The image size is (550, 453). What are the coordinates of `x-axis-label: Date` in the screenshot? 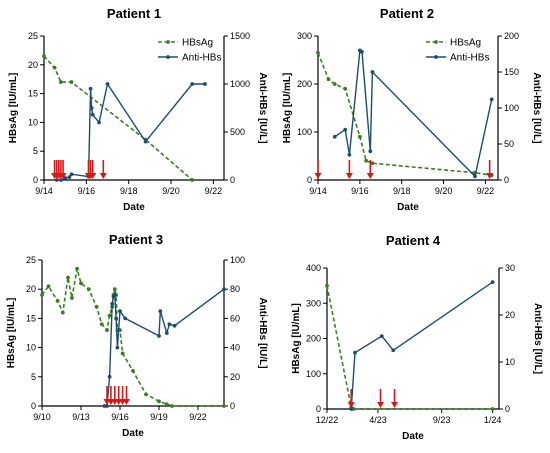 It's located at (133, 433).